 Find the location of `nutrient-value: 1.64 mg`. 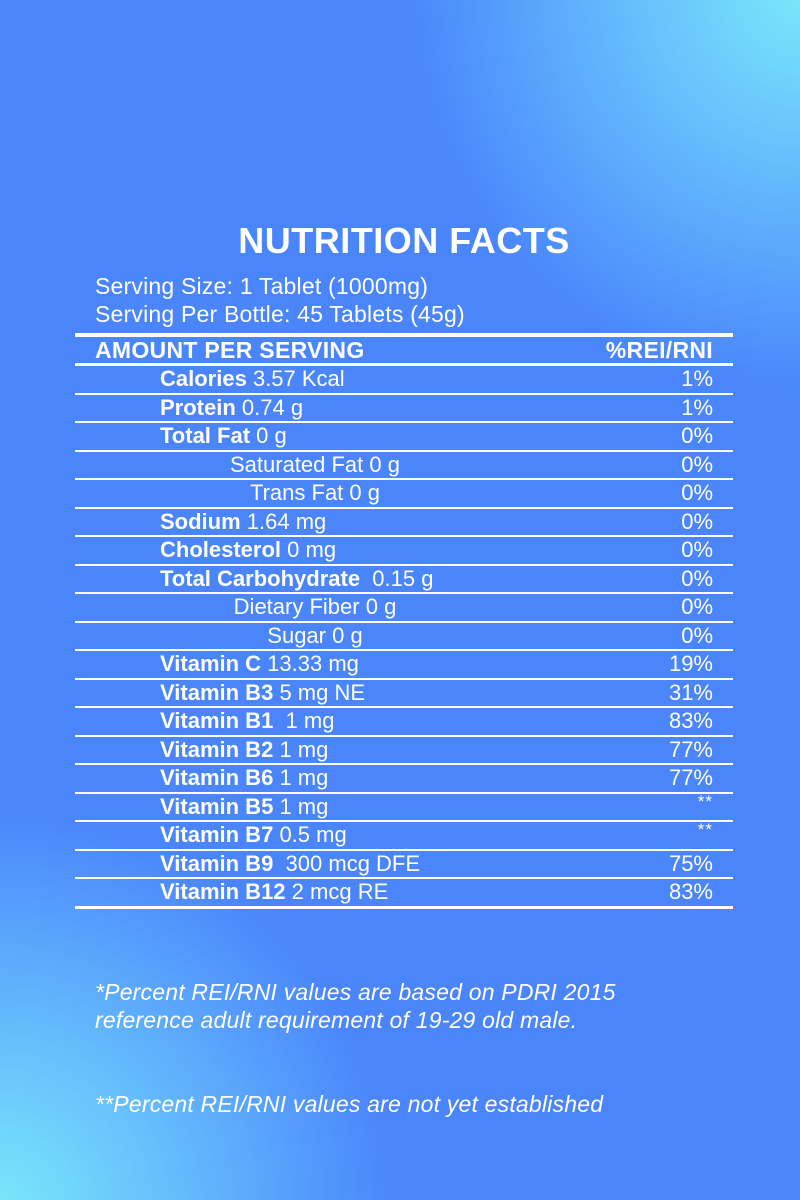

nutrient-value: 1.64 mg is located at coordinates (286, 521).